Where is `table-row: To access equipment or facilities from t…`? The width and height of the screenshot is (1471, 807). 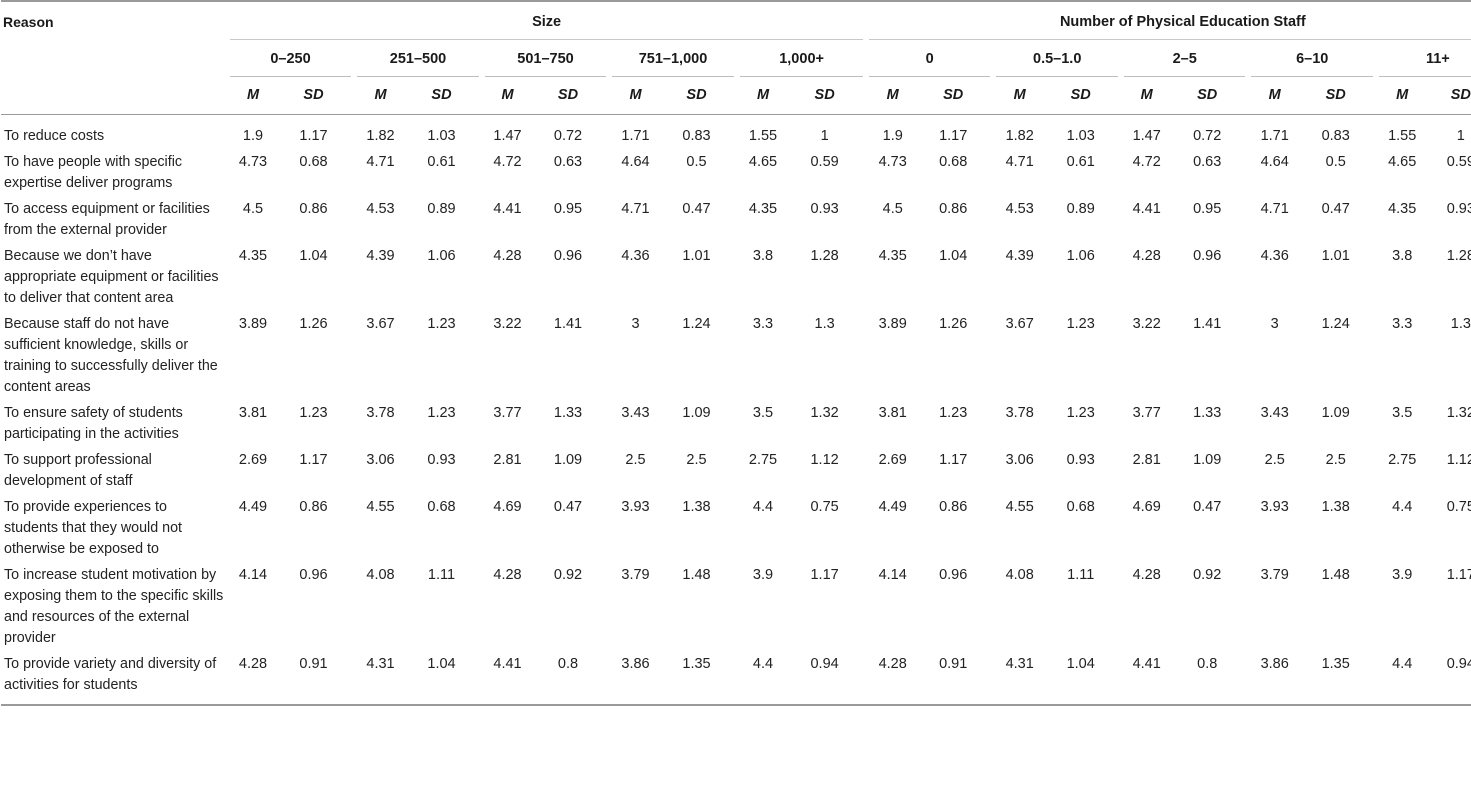 table-row: To access equipment or facilities from t… is located at coordinates (736, 220).